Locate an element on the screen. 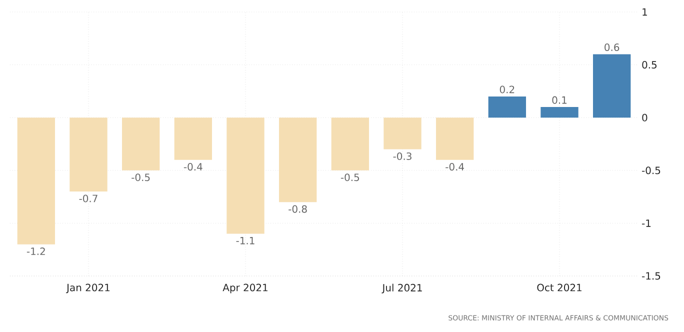 The width and height of the screenshot is (684, 332). y-tick-label: -0.5 is located at coordinates (651, 170).